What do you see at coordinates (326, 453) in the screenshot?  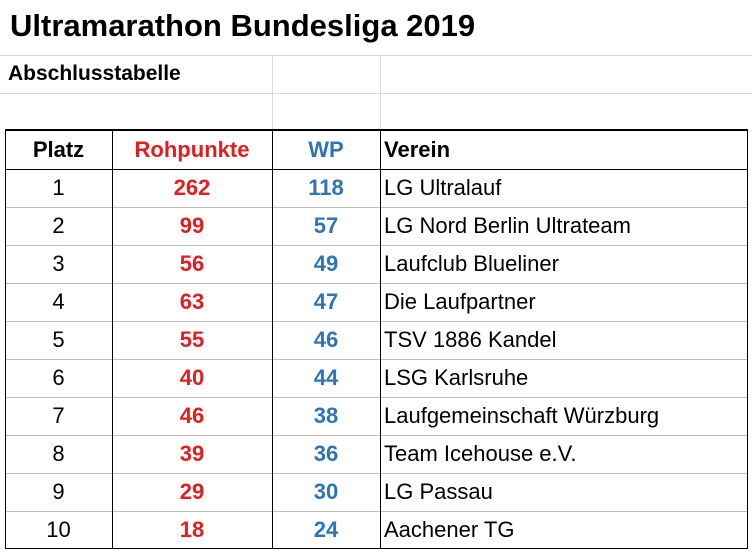 I see `table-cell: 36` at bounding box center [326, 453].